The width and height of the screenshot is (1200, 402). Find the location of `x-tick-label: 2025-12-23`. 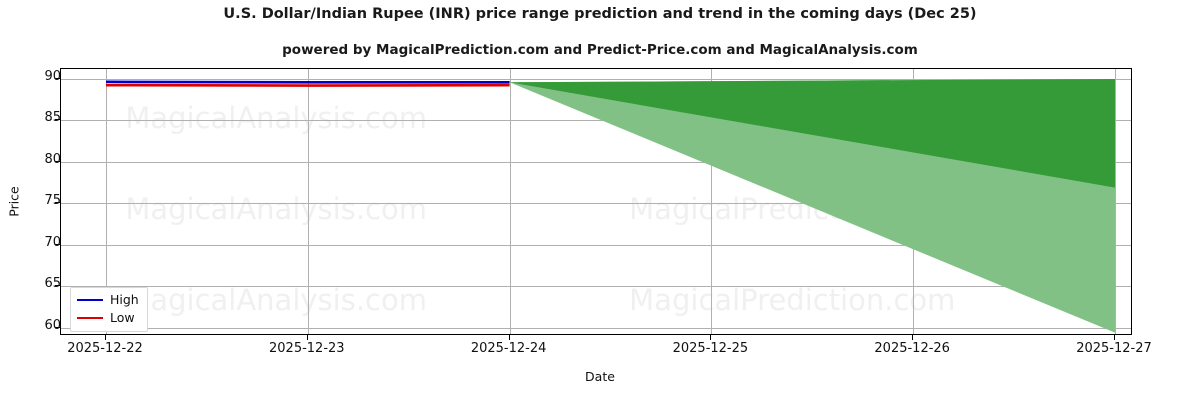

x-tick-label: 2025-12-23 is located at coordinates (307, 348).